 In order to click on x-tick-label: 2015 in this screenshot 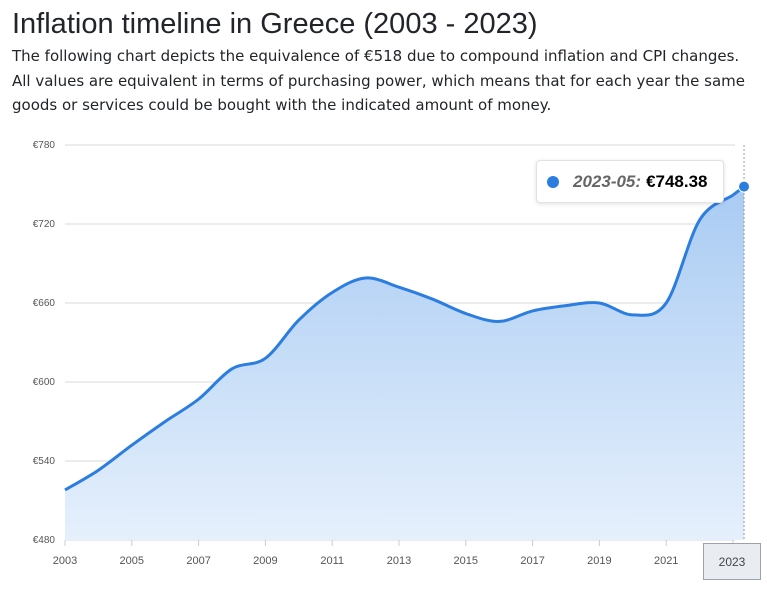, I will do `click(466, 561)`.